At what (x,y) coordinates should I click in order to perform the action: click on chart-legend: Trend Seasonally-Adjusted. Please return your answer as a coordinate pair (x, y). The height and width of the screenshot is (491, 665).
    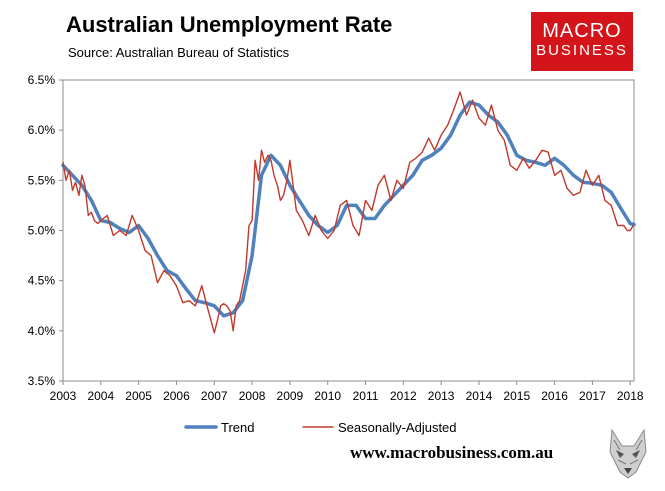
    Looking at the image, I should click on (320, 427).